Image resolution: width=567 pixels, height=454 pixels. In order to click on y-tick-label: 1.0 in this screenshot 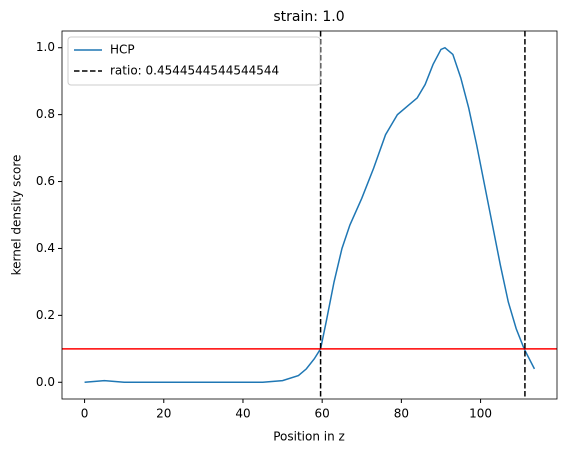, I will do `click(45, 47)`.